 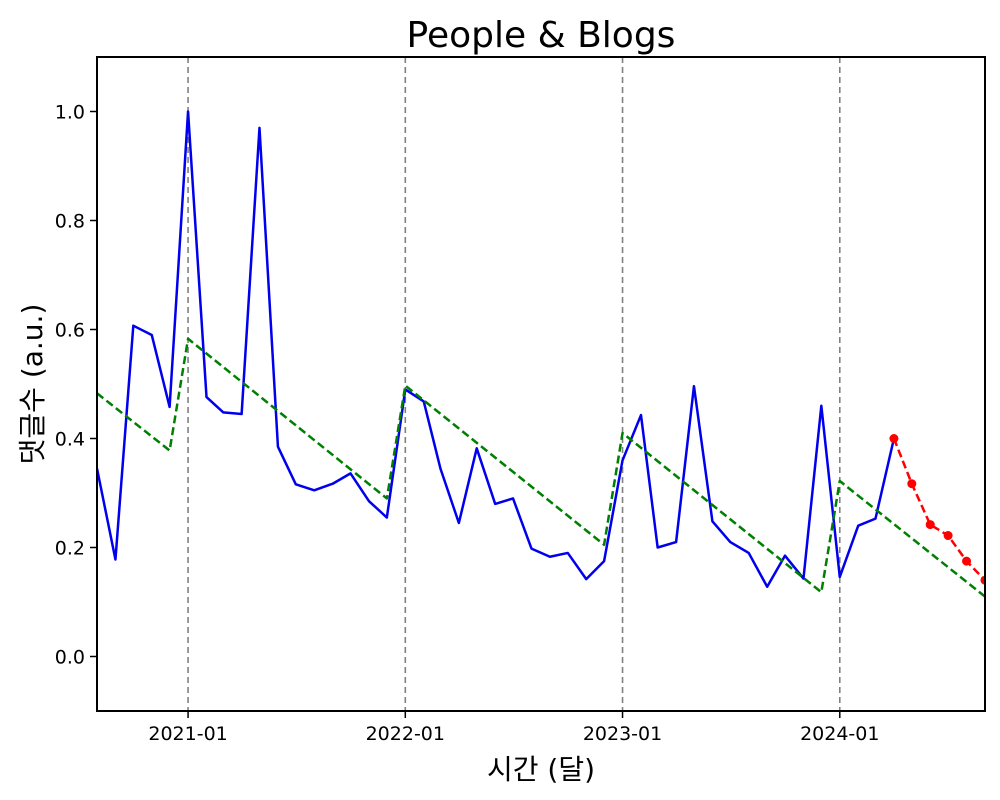 I want to click on chart-title: People & Blogs, so click(x=541, y=35).